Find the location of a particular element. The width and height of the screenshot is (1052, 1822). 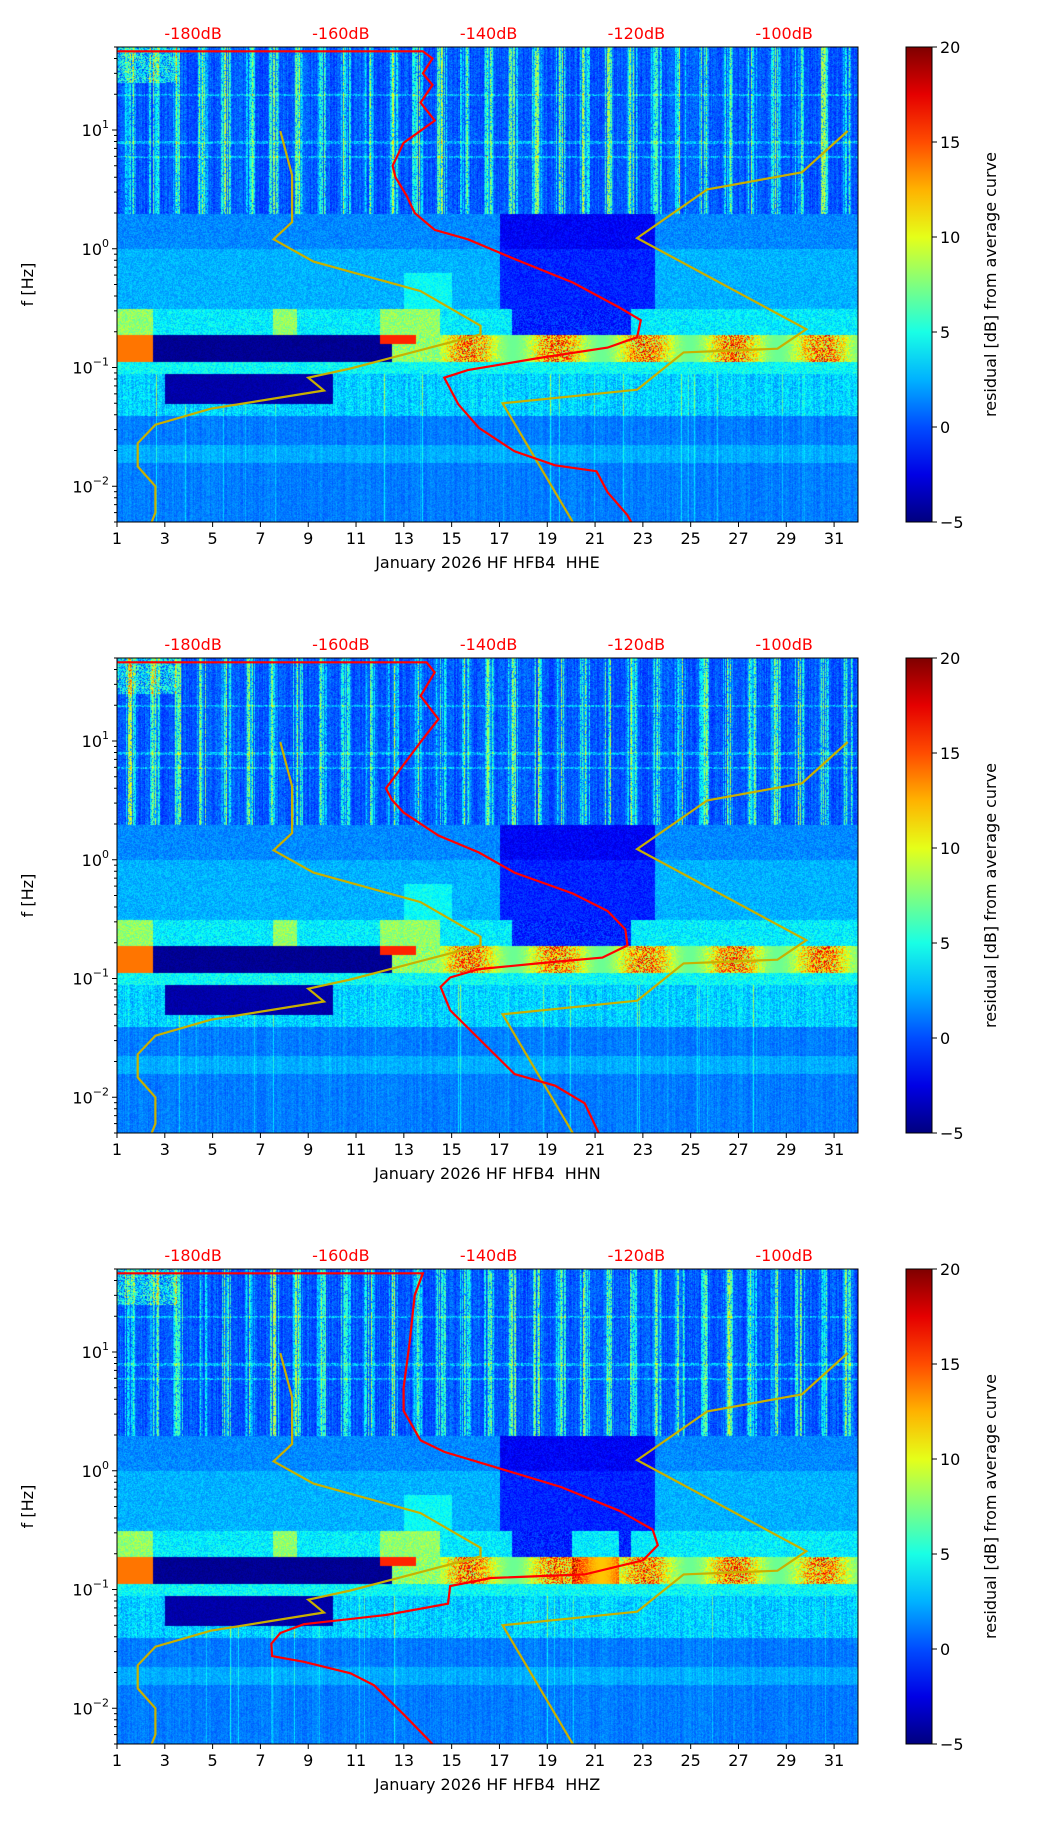

x-tick-label: 3 is located at coordinates (165, 538).